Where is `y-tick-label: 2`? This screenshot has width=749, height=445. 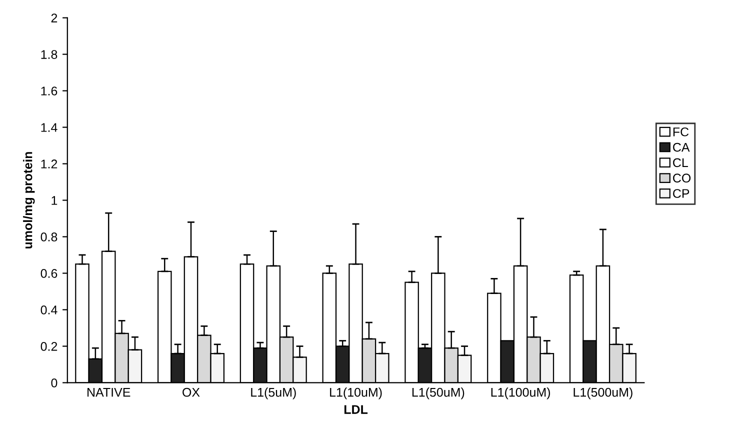
y-tick-label: 2 is located at coordinates (54, 18).